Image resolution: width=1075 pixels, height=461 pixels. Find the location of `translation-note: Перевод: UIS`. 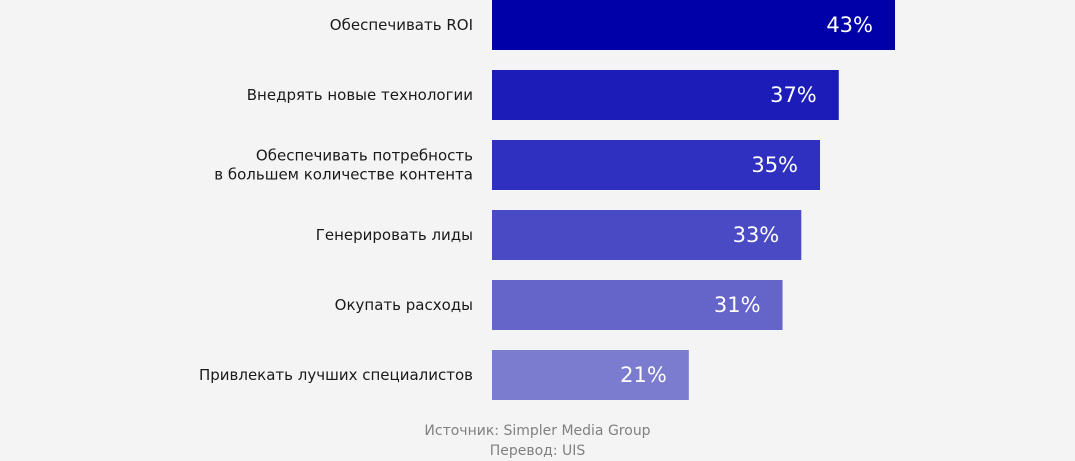

translation-note: Перевод: UIS is located at coordinates (537, 451).